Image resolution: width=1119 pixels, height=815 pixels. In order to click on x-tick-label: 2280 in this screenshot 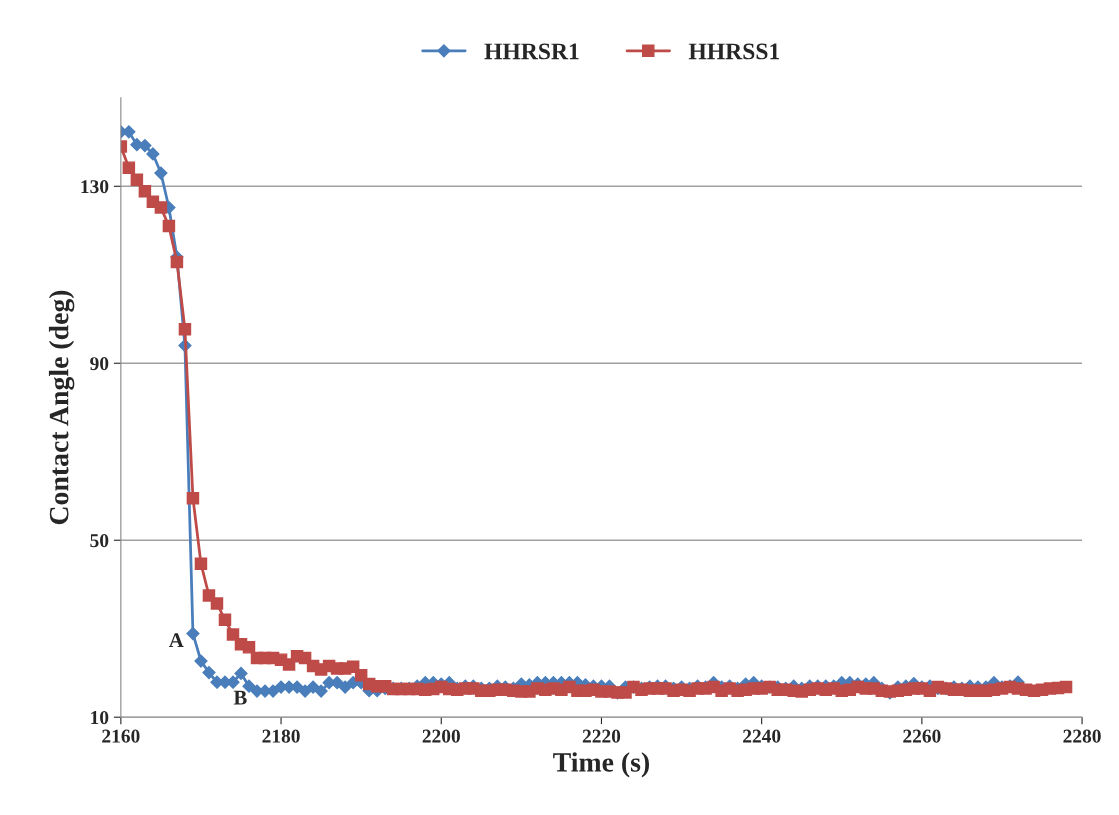, I will do `click(1082, 736)`.